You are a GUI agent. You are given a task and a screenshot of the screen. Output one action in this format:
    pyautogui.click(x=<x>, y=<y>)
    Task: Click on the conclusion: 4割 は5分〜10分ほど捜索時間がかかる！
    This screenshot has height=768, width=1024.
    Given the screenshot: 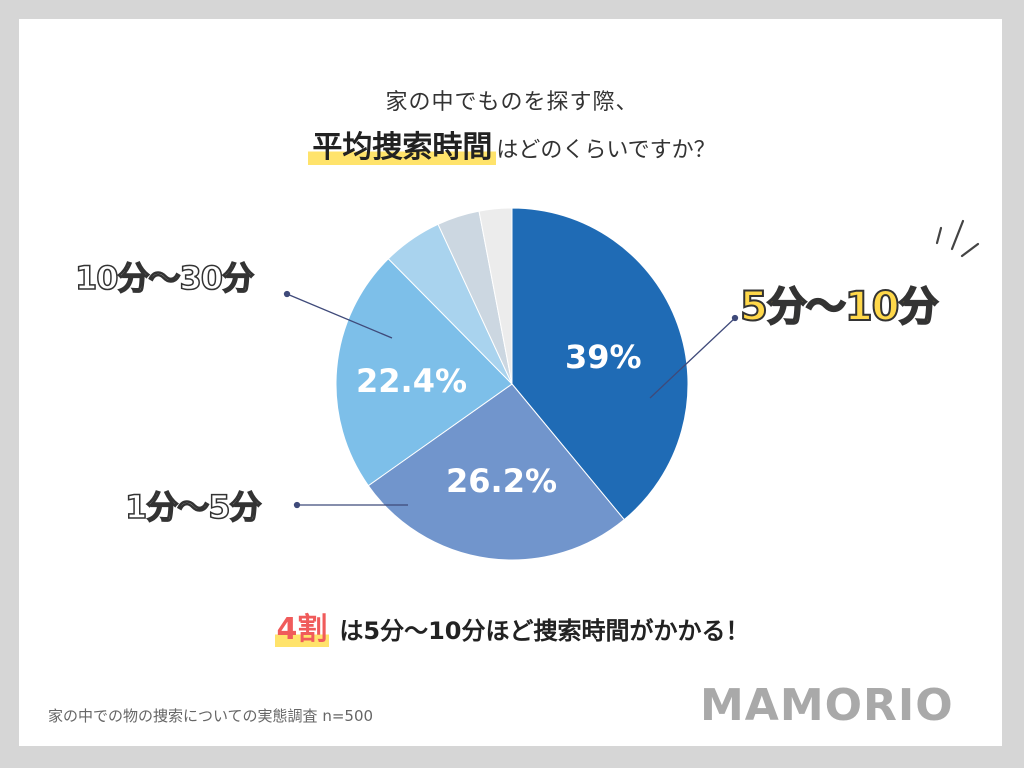 What is the action you would take?
    pyautogui.click(x=512, y=626)
    